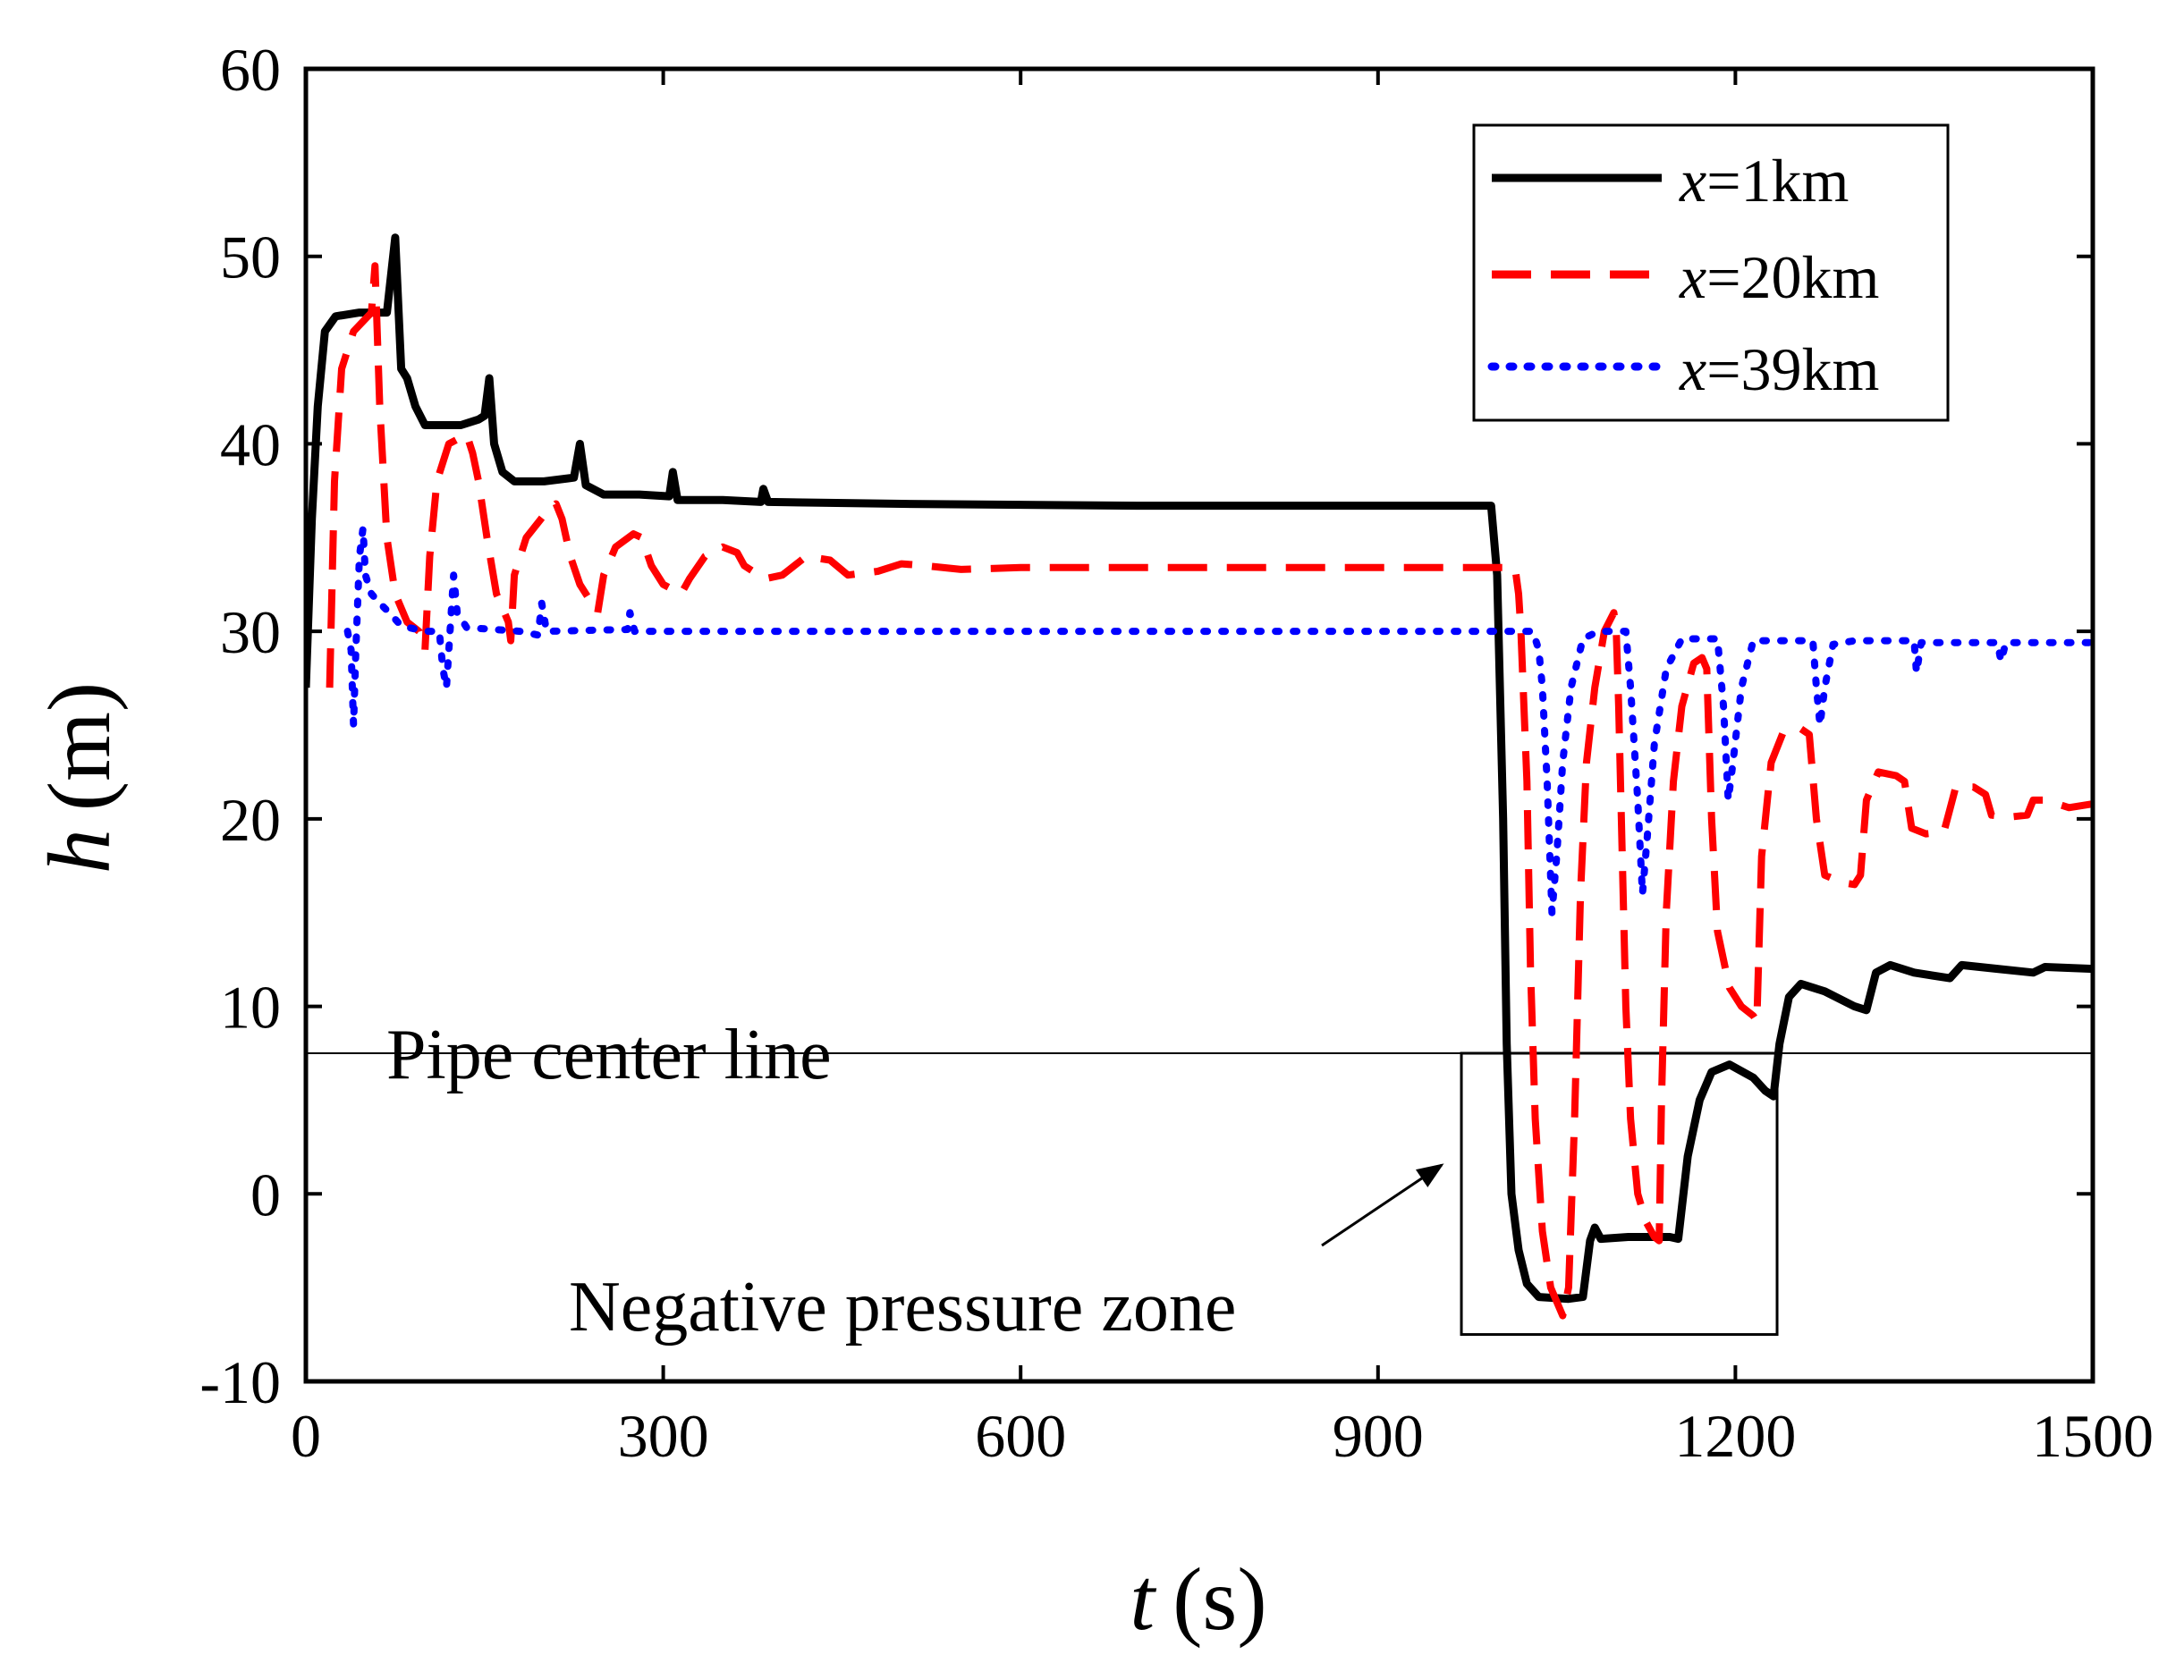 This screenshot has height=1680, width=2184. What do you see at coordinates (1382, 1205) in the screenshot?
I see `negative-pressure-zone-arrow` at bounding box center [1382, 1205].